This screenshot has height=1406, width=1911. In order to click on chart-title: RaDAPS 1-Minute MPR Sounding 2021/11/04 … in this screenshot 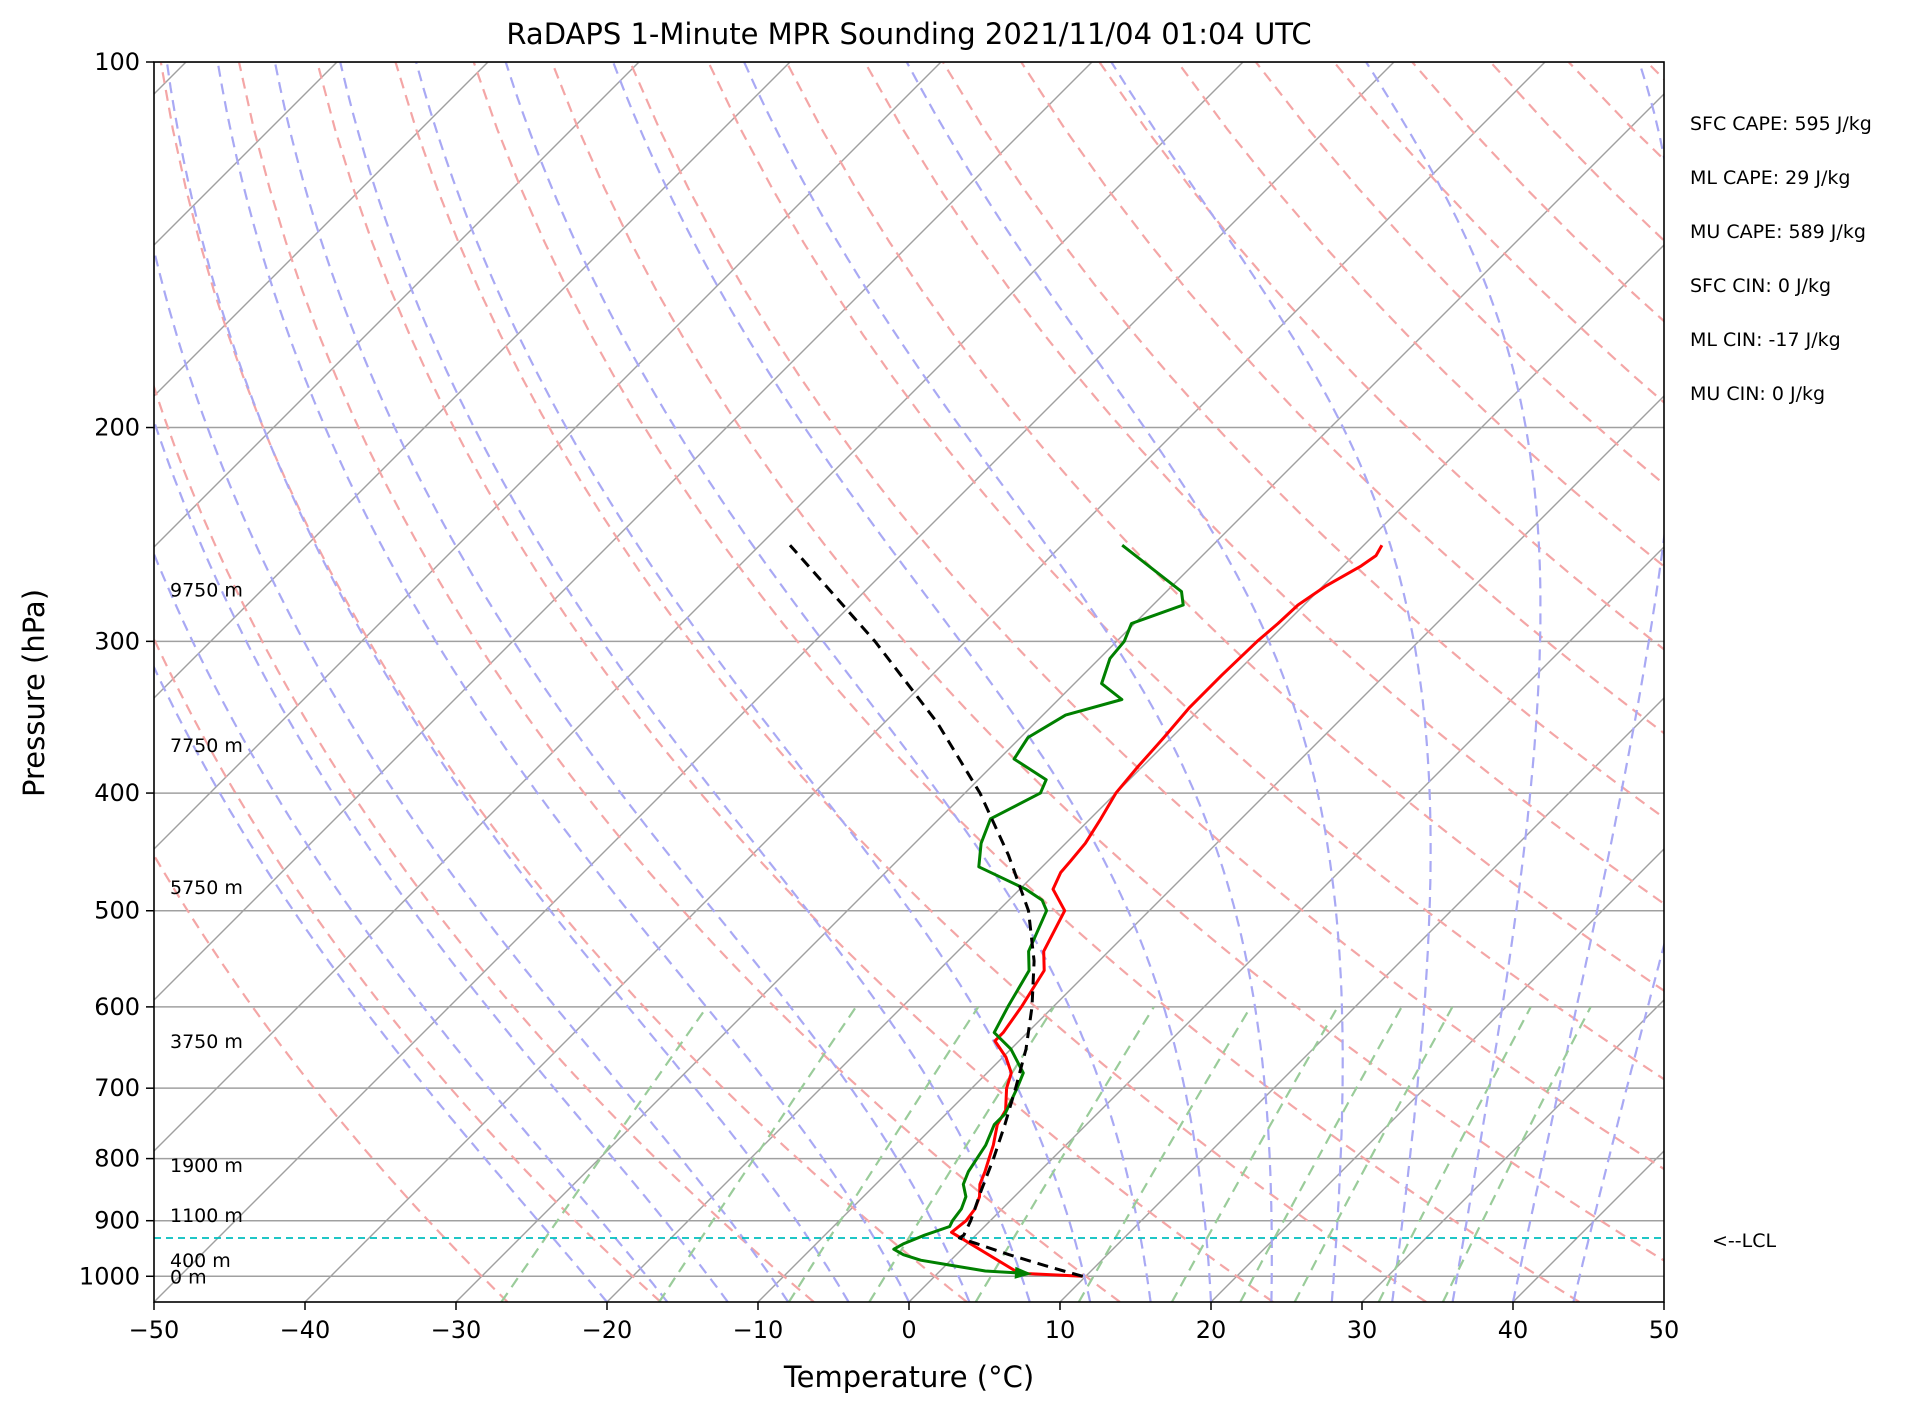, I will do `click(908, 34)`.